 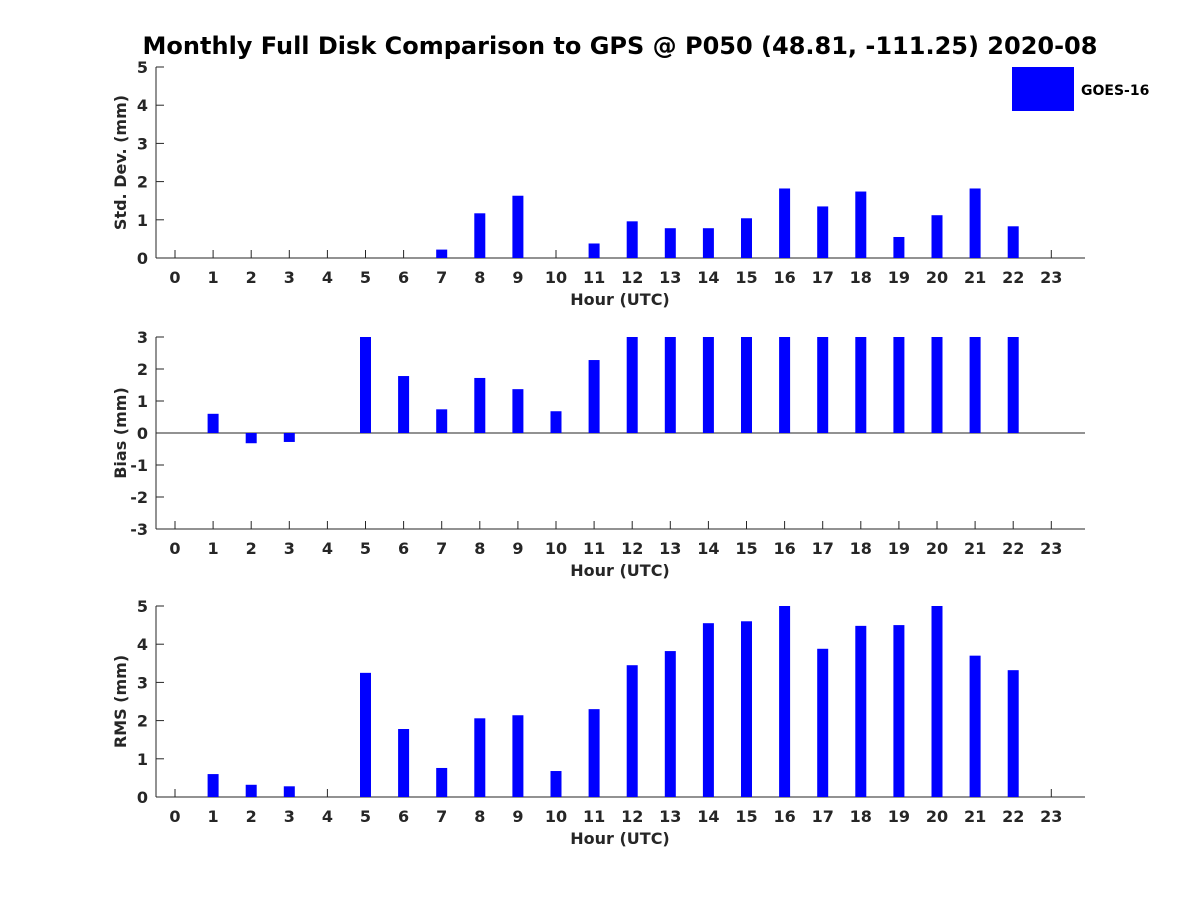 I want to click on y-tick-label: -1, so click(x=139, y=465).